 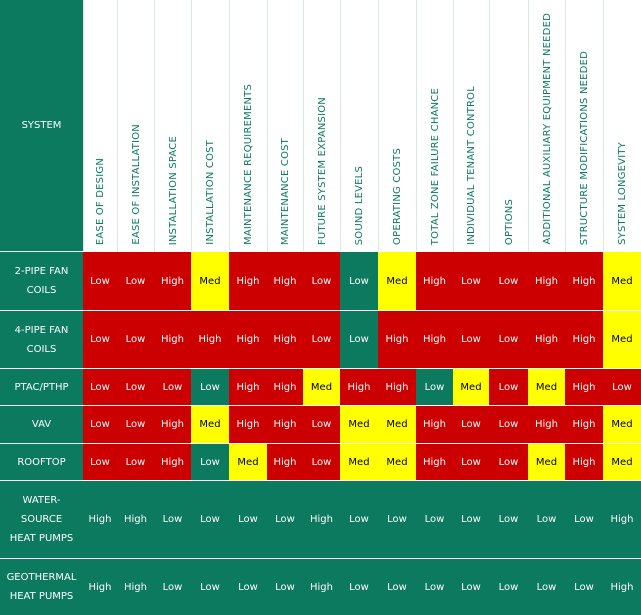 I want to click on column-header-text: INSTALLATION COST, so click(x=210, y=192).